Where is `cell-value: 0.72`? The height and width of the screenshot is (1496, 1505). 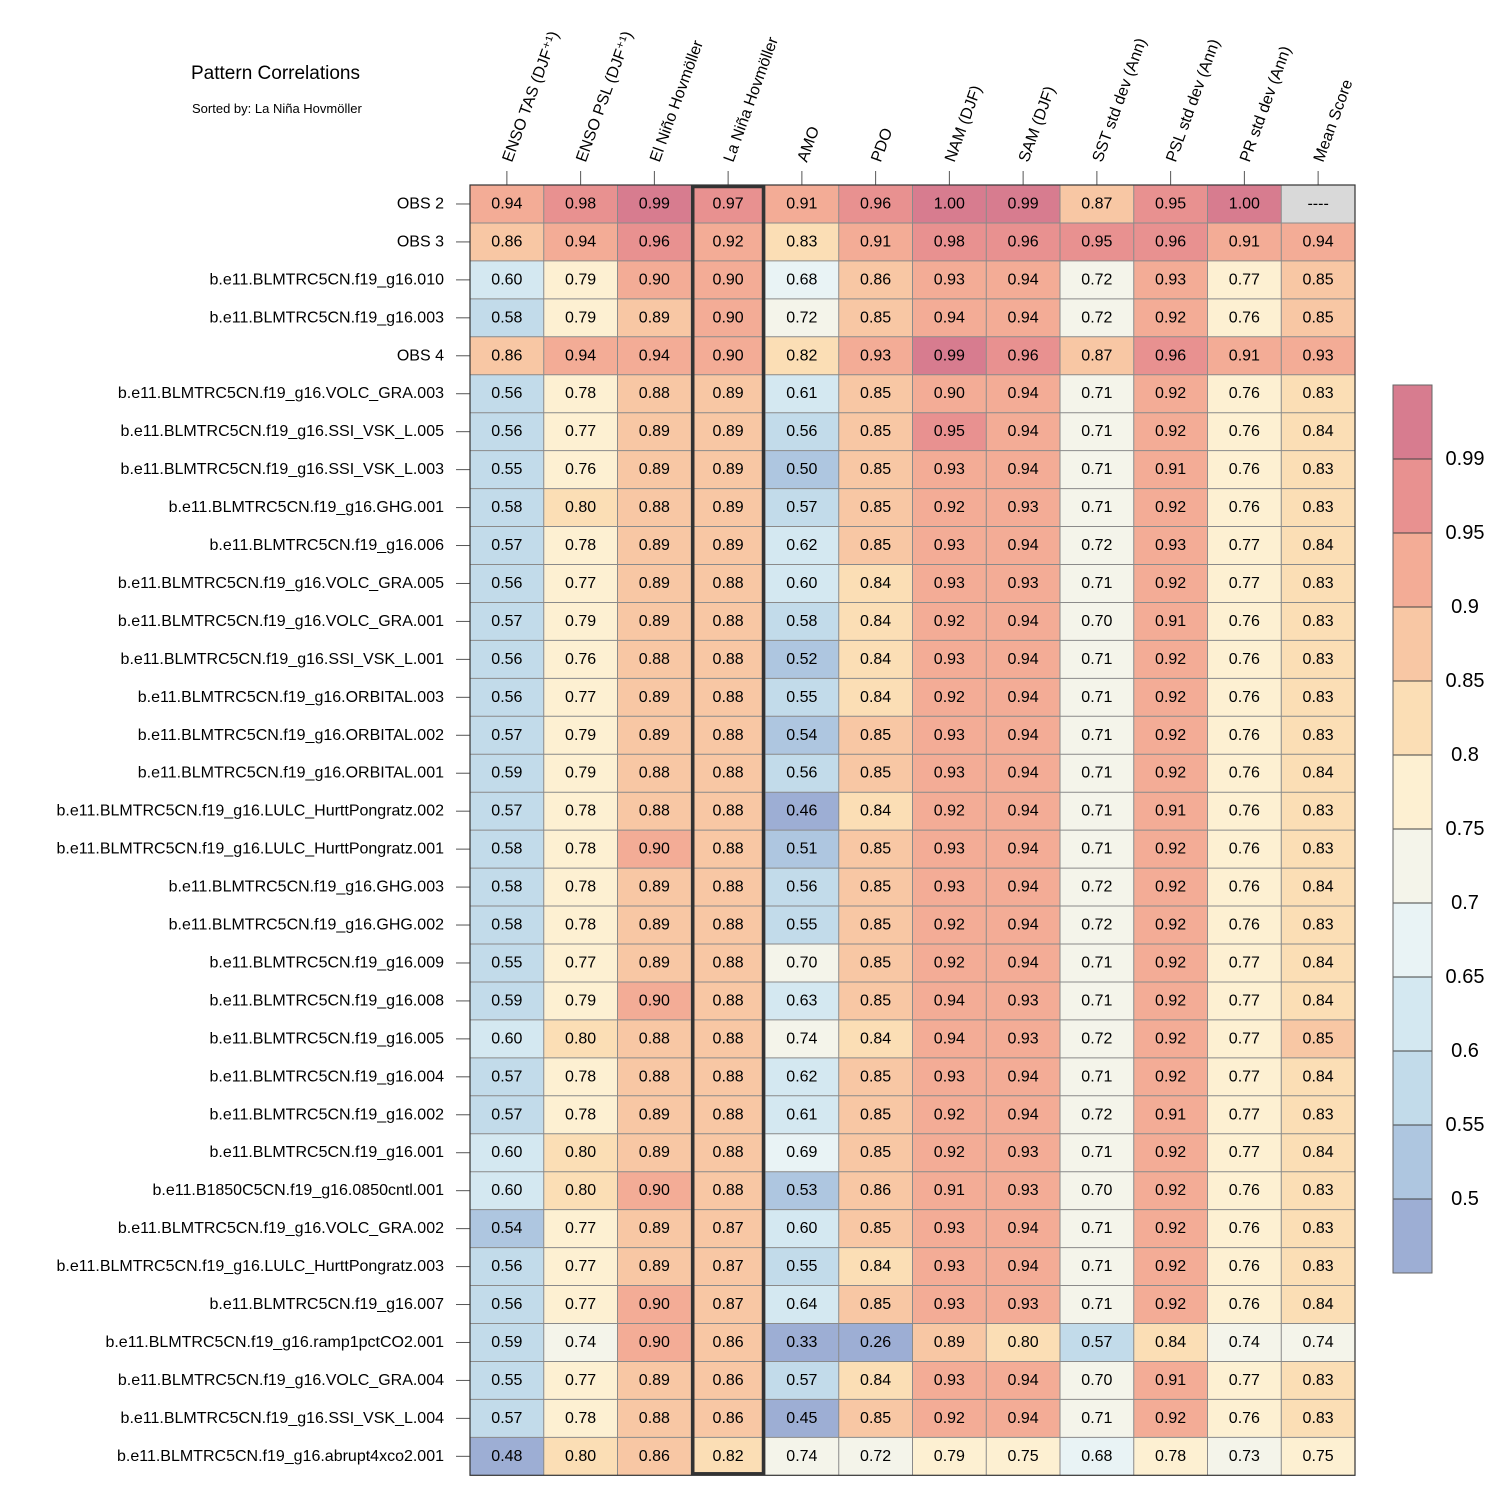 cell-value: 0.72 is located at coordinates (1096, 1038).